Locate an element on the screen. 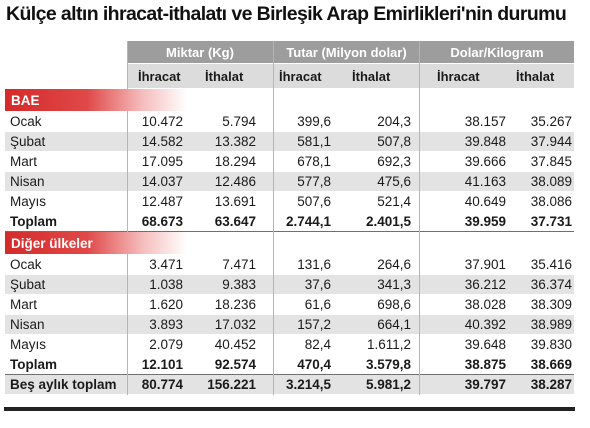 This screenshot has height=428, width=590. table-cell: 37.731 is located at coordinates (551, 221).